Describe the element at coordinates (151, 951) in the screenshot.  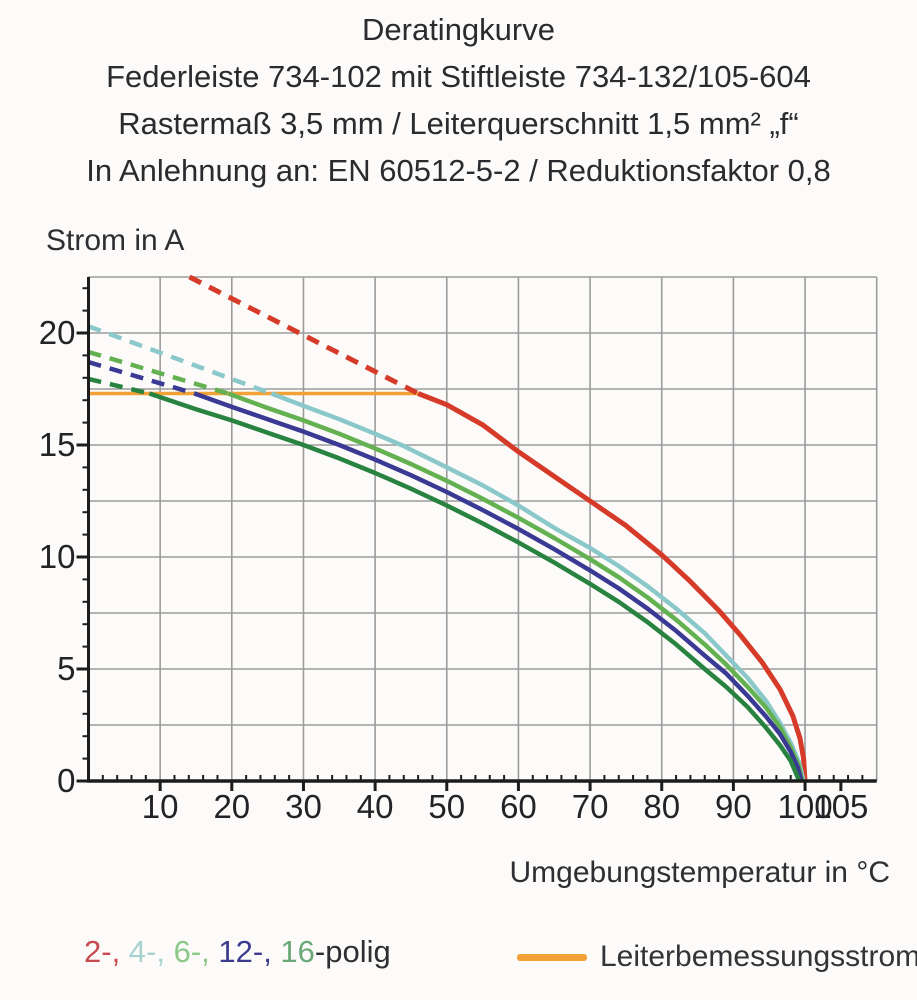
I see `legend-item-4-polig: 4-,` at that location.